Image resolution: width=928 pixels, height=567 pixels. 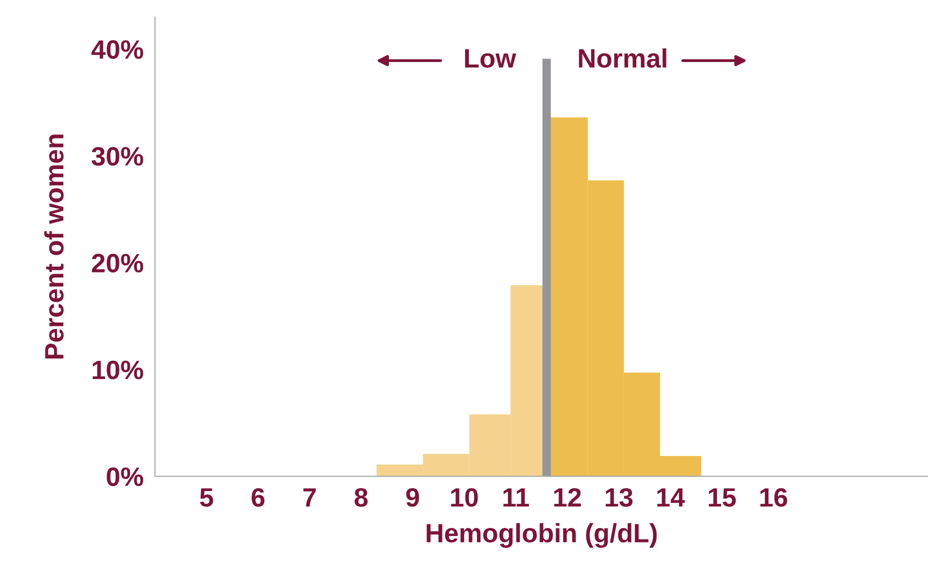 I want to click on y-tick-label: 30%, so click(x=118, y=156).